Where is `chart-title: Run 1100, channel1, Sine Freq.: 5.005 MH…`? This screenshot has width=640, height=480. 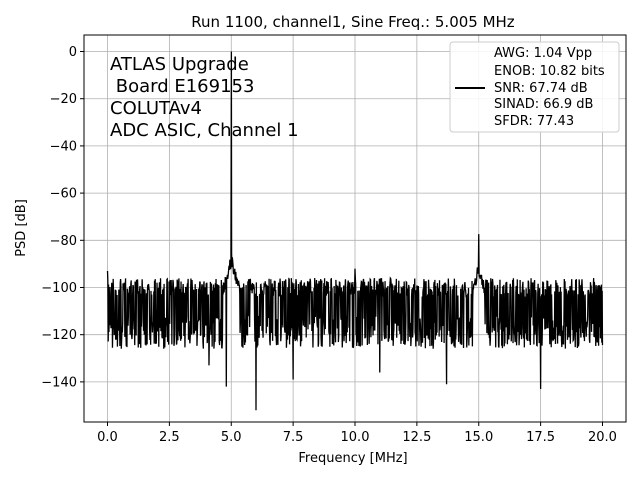 chart-title: Run 1100, channel1, Sine Freq.: 5.005 MH… is located at coordinates (353, 22).